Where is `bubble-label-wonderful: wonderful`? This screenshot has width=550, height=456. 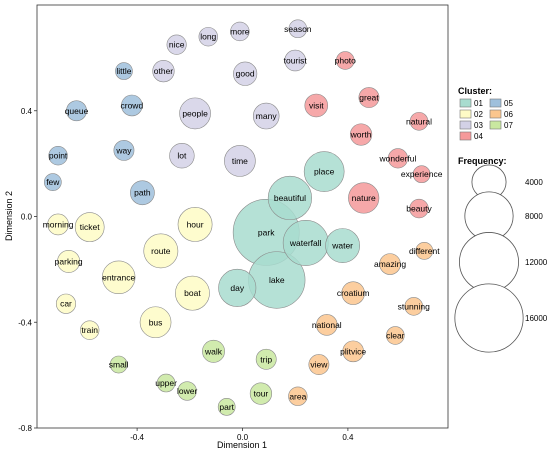 bubble-label-wonderful: wonderful is located at coordinates (398, 158).